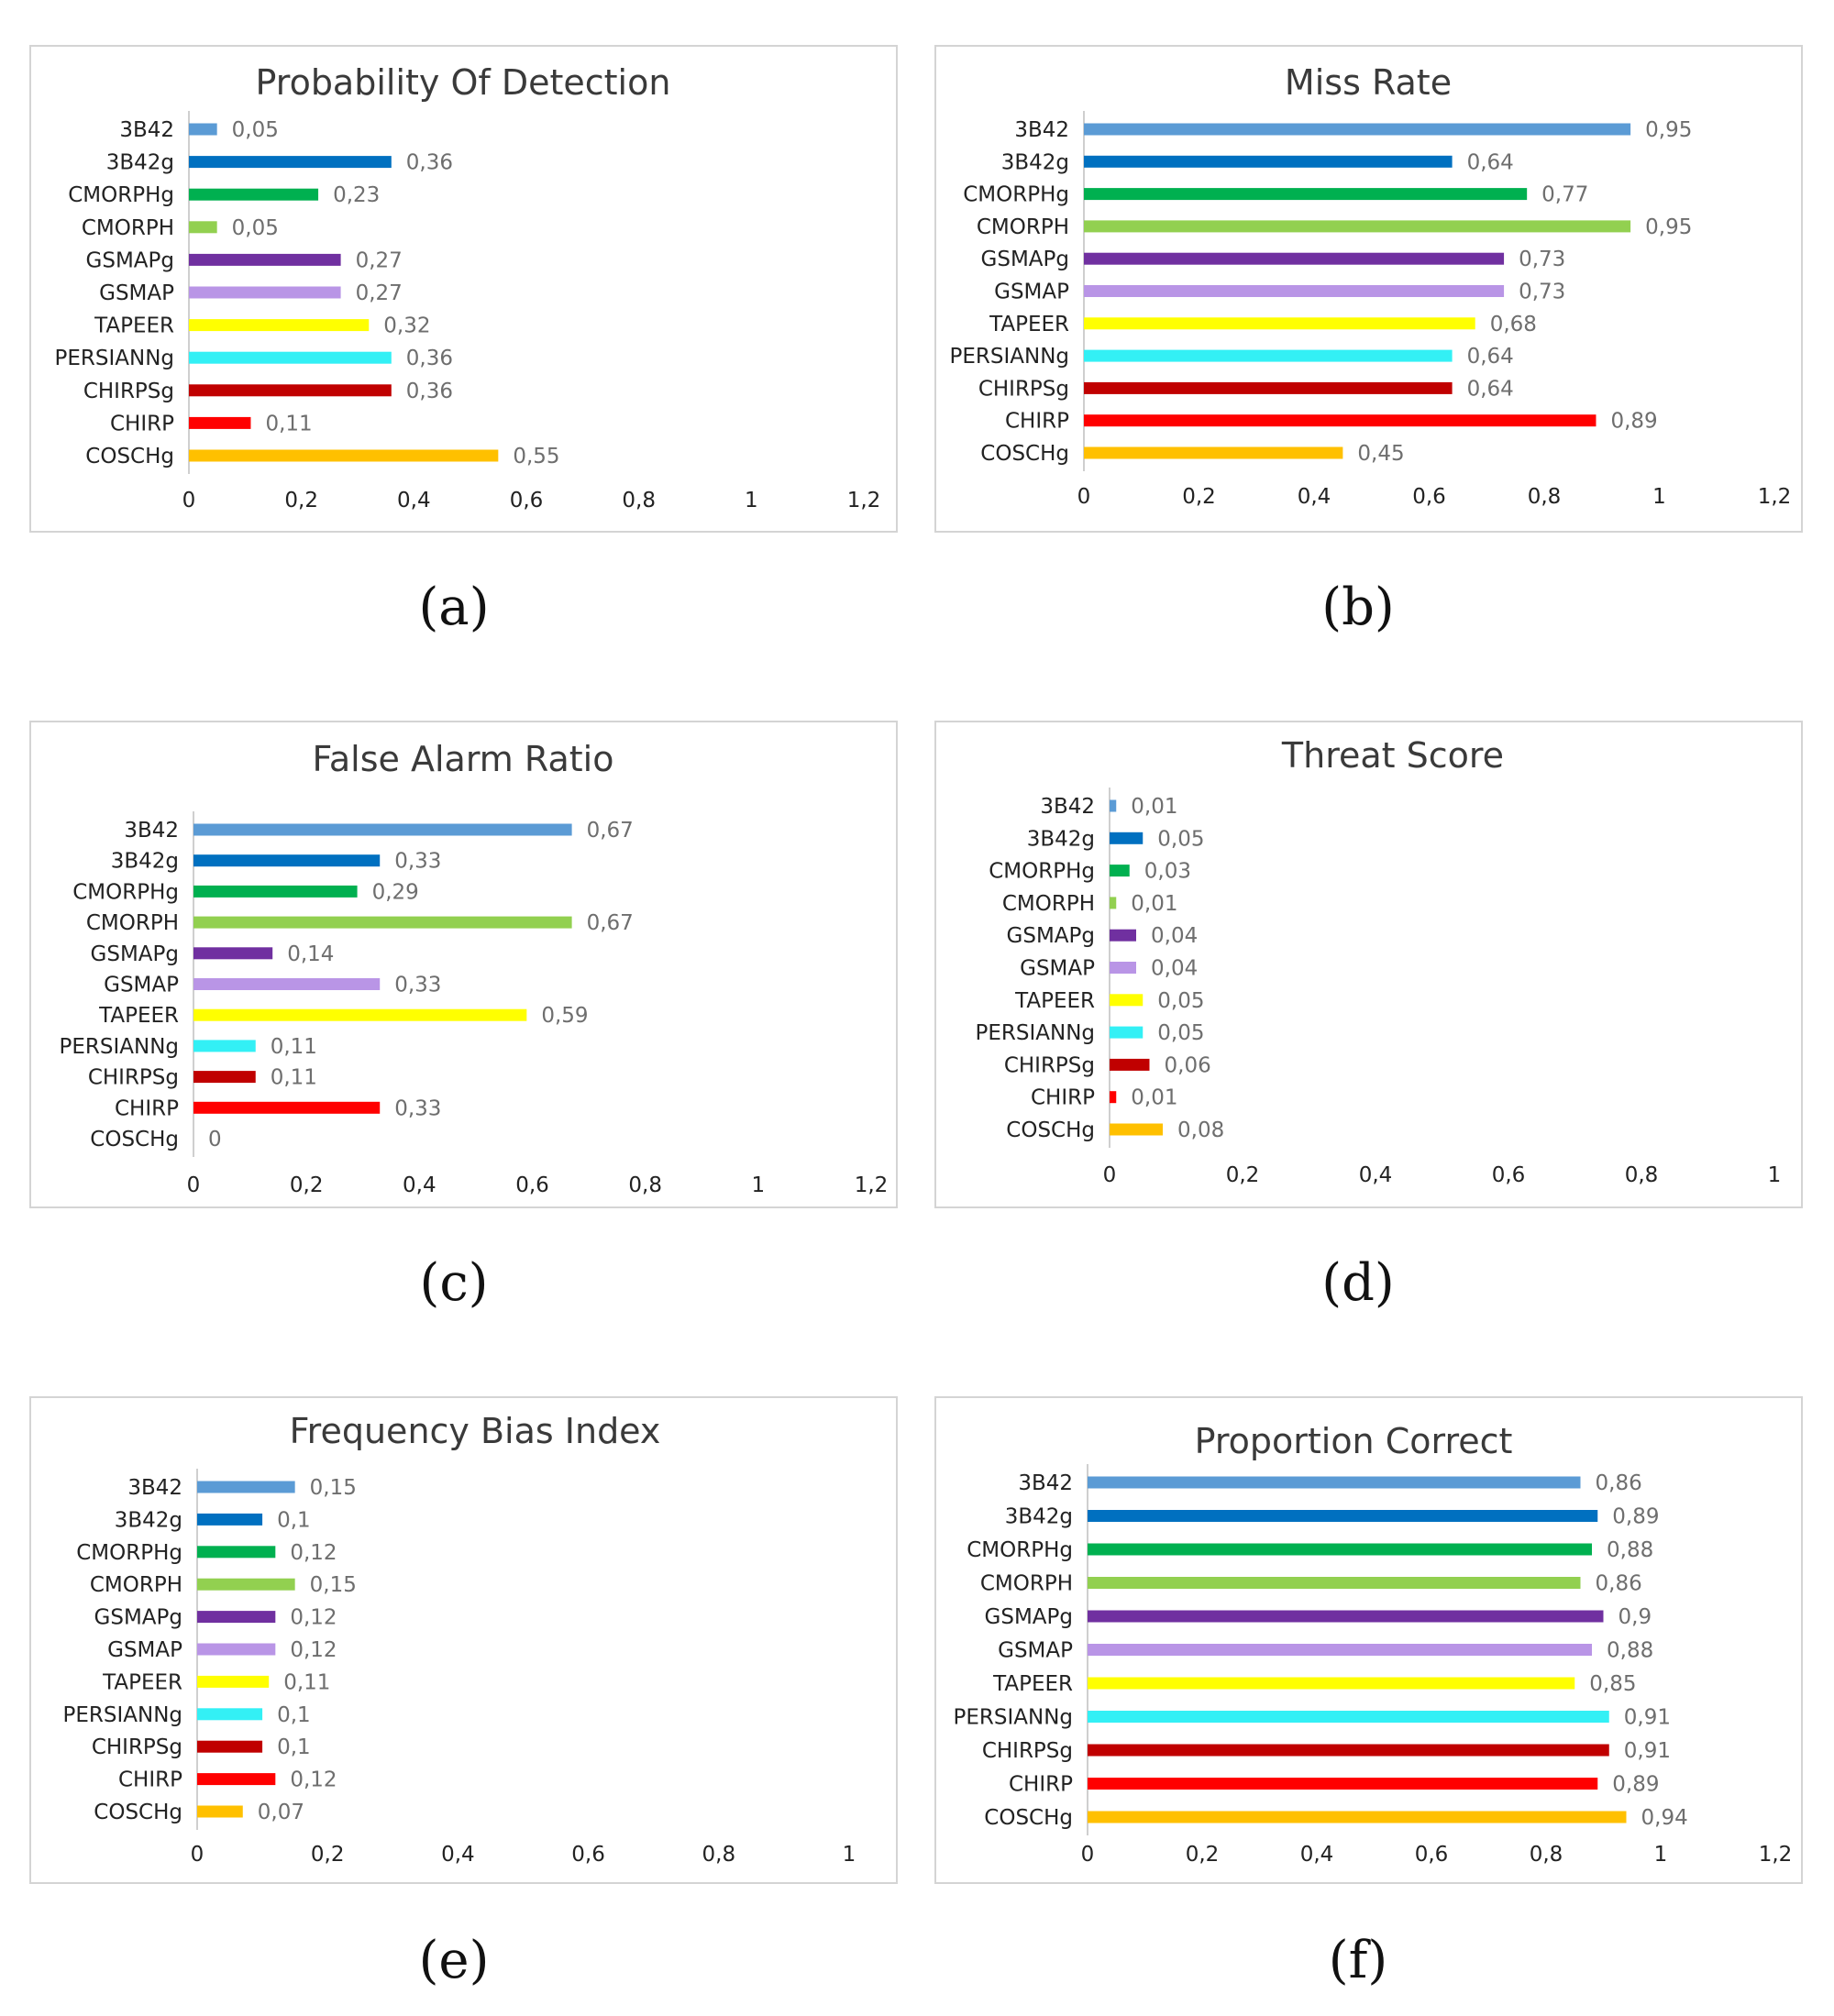  Describe the element at coordinates (379, 293) in the screenshot. I see `data-label: 0,27` at that location.